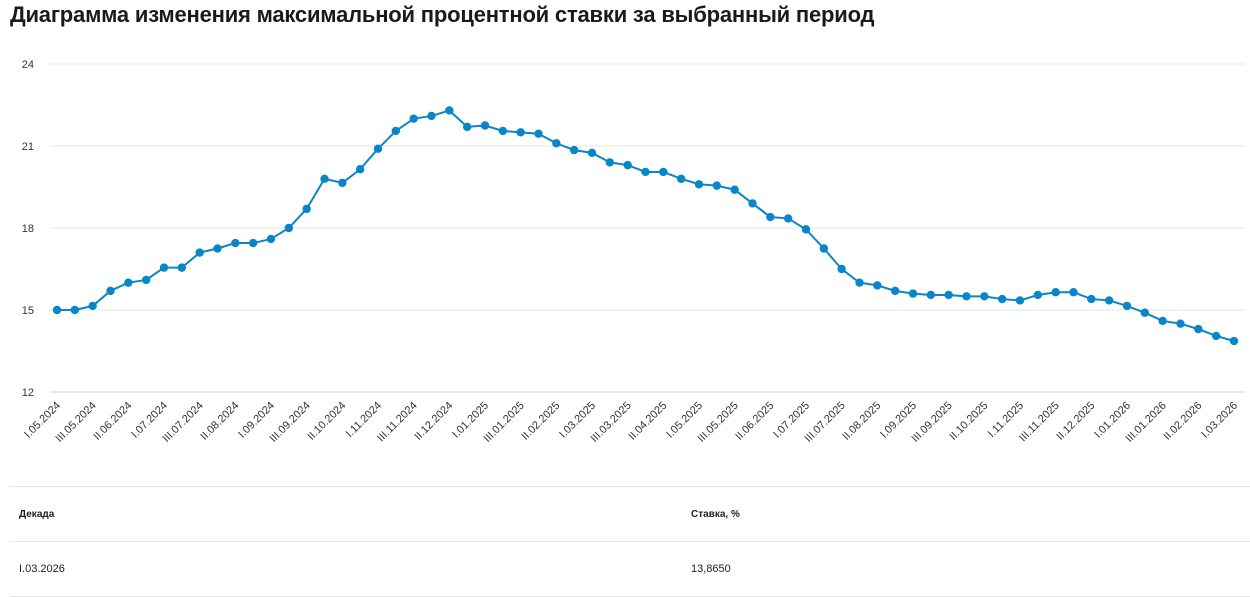 The width and height of the screenshot is (1250, 597). I want to click on x-tick-label: II.06.2024, so click(112, 421).